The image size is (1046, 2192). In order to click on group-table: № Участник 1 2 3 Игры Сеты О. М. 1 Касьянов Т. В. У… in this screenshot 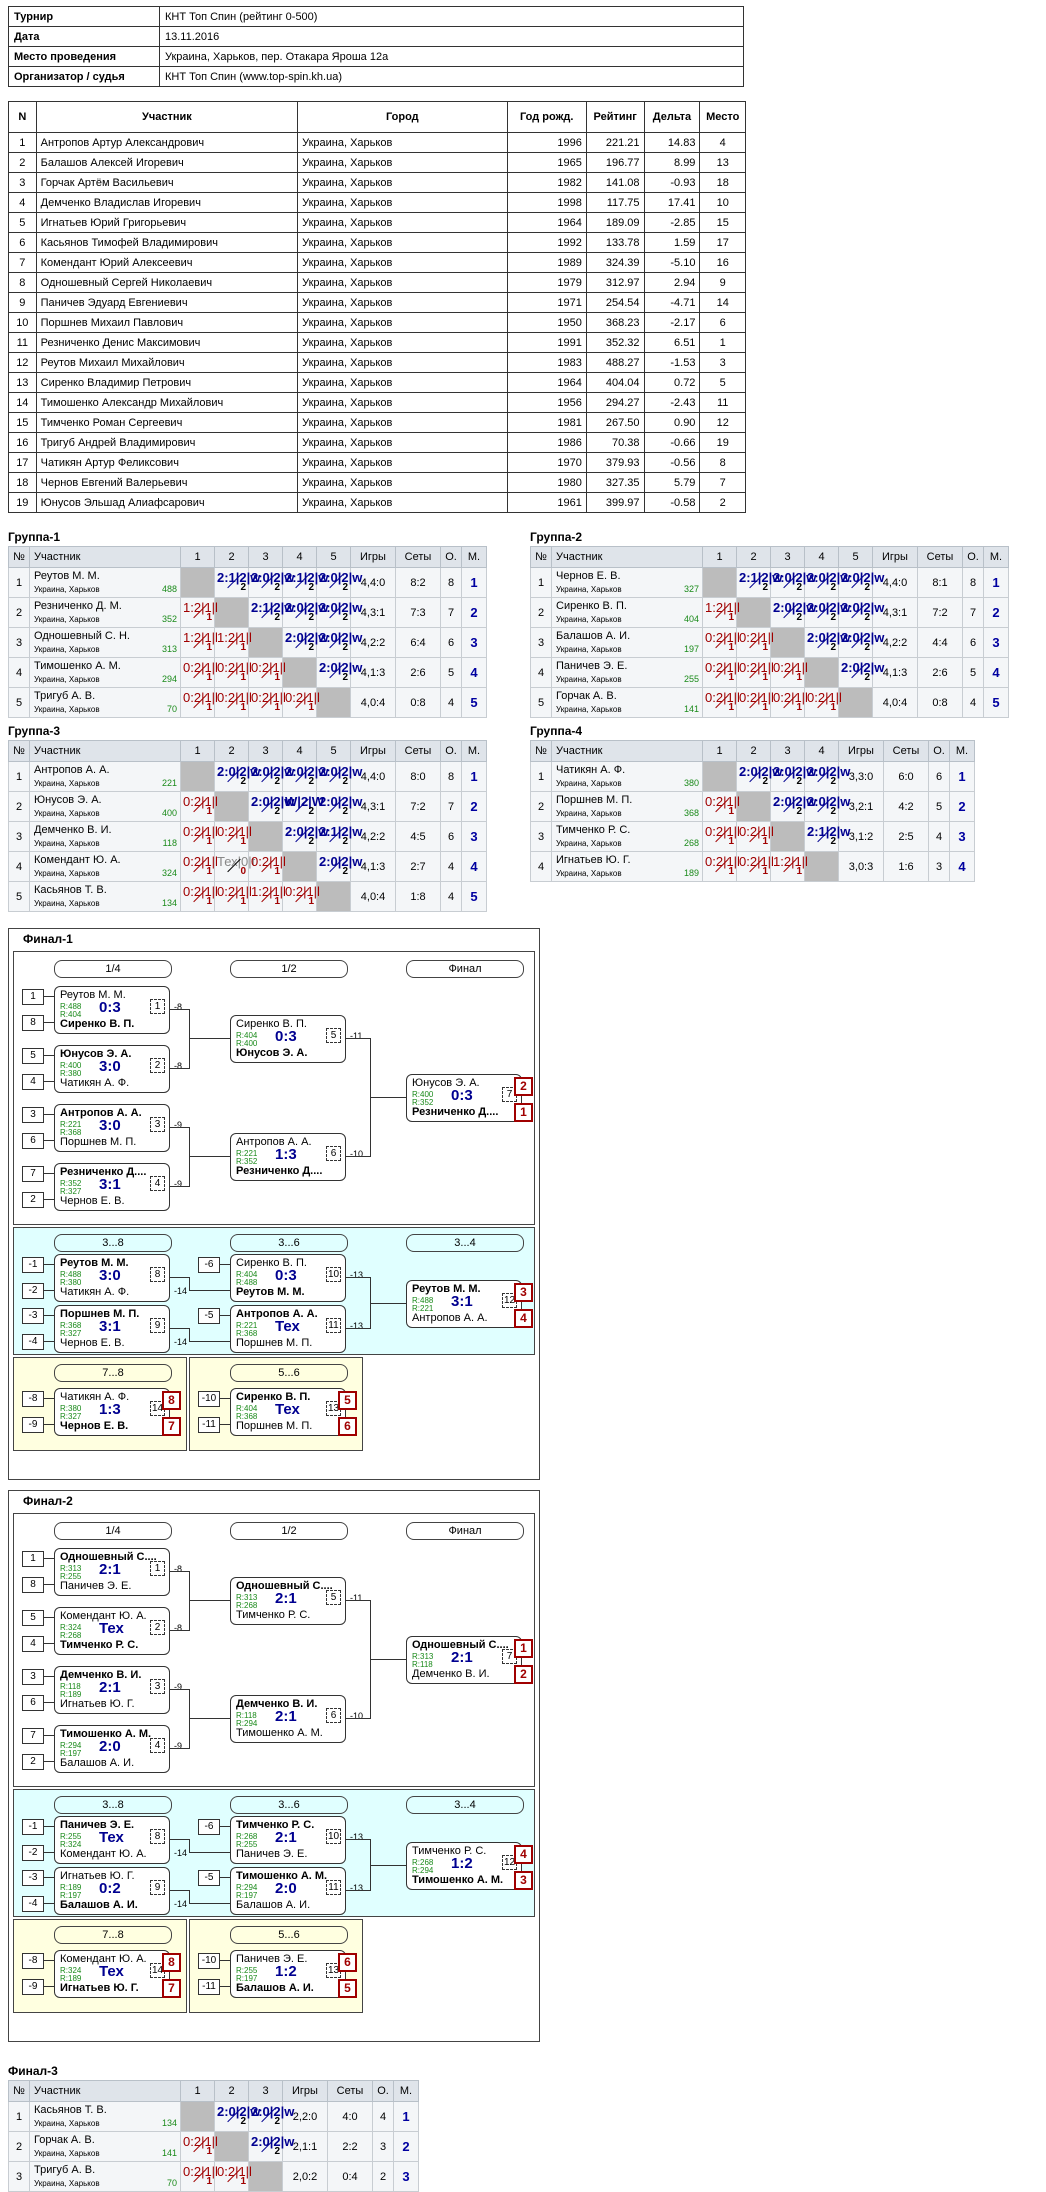, I will do `click(213, 2136)`.